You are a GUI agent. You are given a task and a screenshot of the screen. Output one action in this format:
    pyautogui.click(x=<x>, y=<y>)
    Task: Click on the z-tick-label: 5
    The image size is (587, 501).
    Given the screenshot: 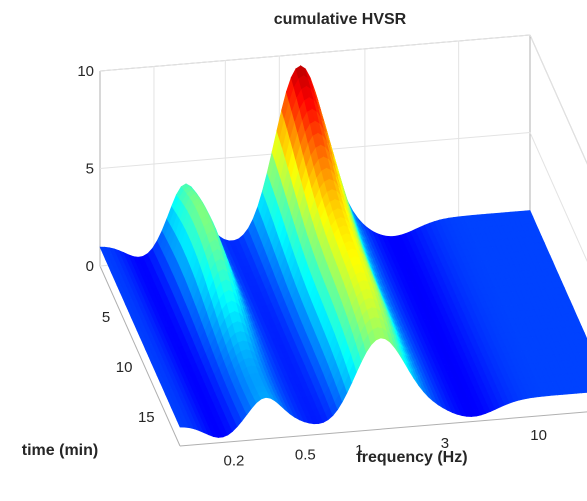 What is the action you would take?
    pyautogui.click(x=90, y=169)
    